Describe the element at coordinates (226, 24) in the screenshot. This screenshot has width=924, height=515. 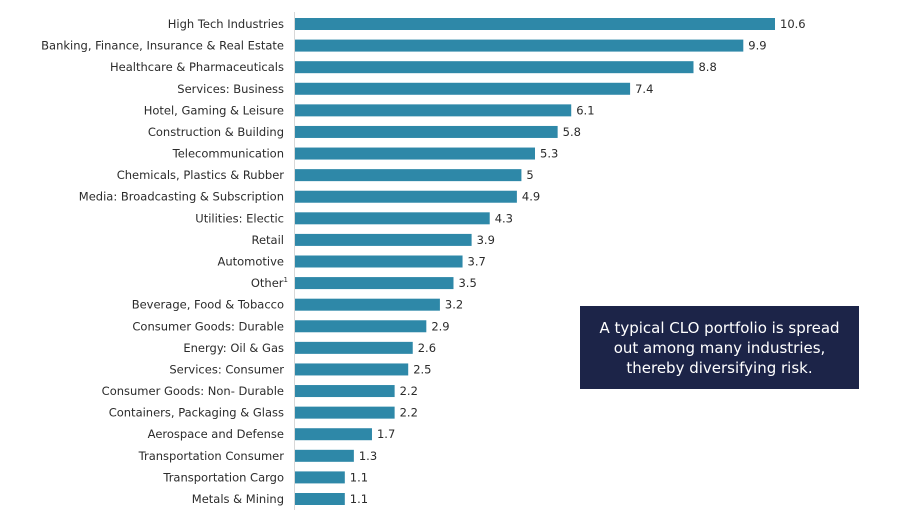
I see `category-label: High Tech Industries` at that location.